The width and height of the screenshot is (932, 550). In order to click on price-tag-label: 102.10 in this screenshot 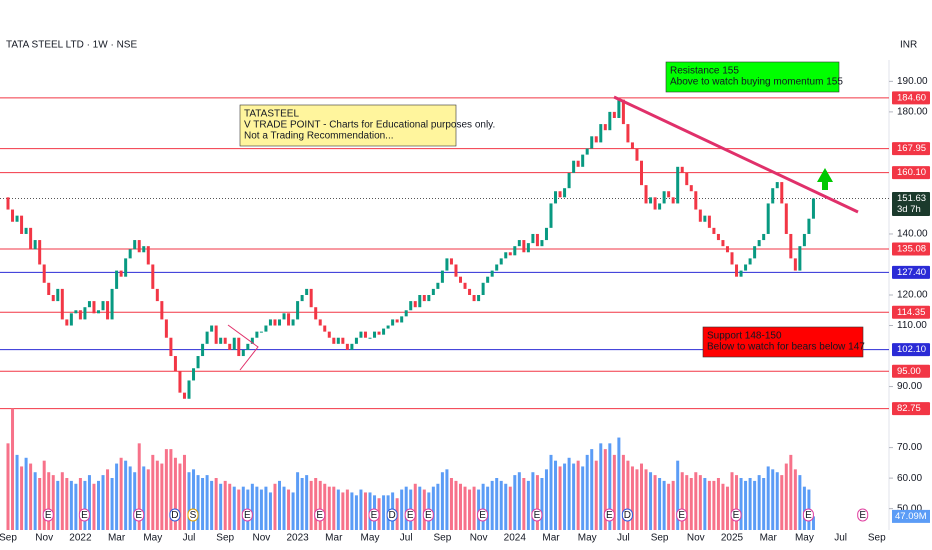, I will do `click(911, 349)`.